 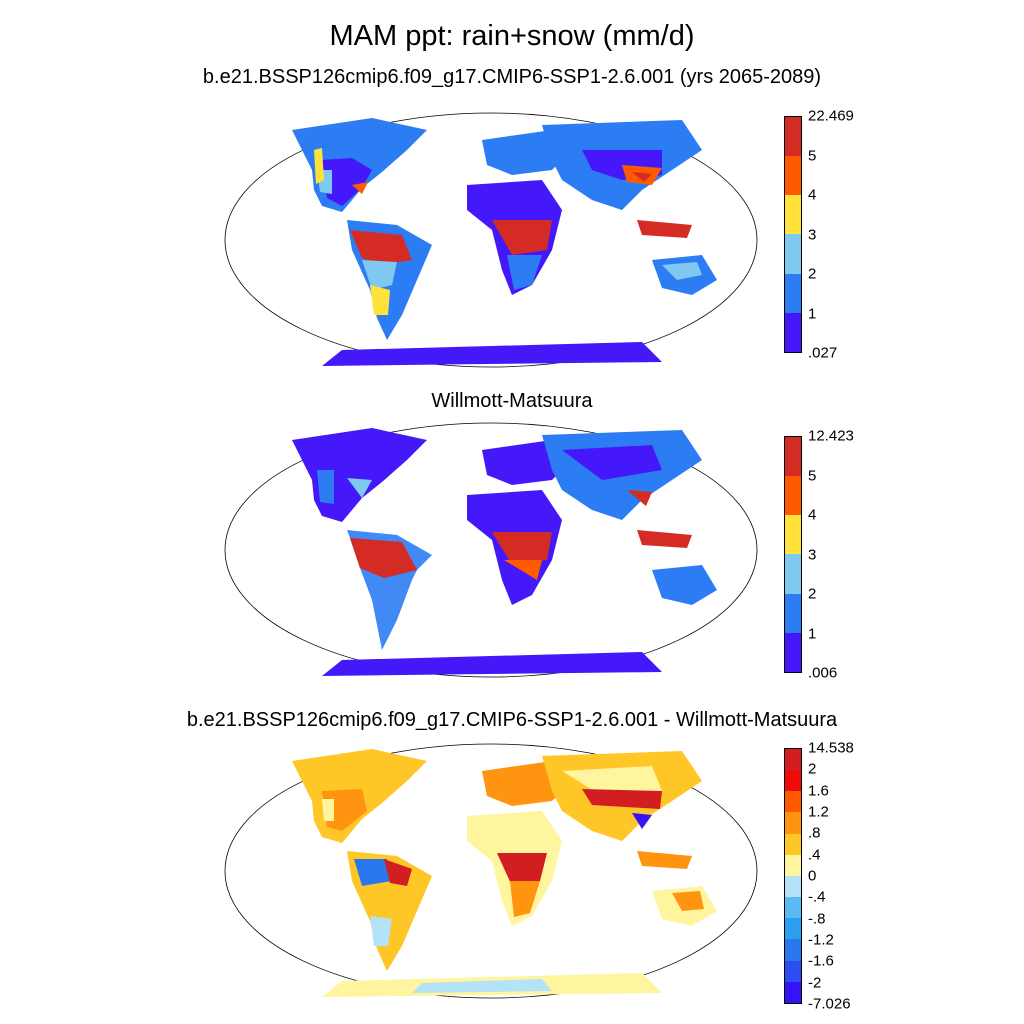 I want to click on colorbar-label: 14.538, so click(x=831, y=748).